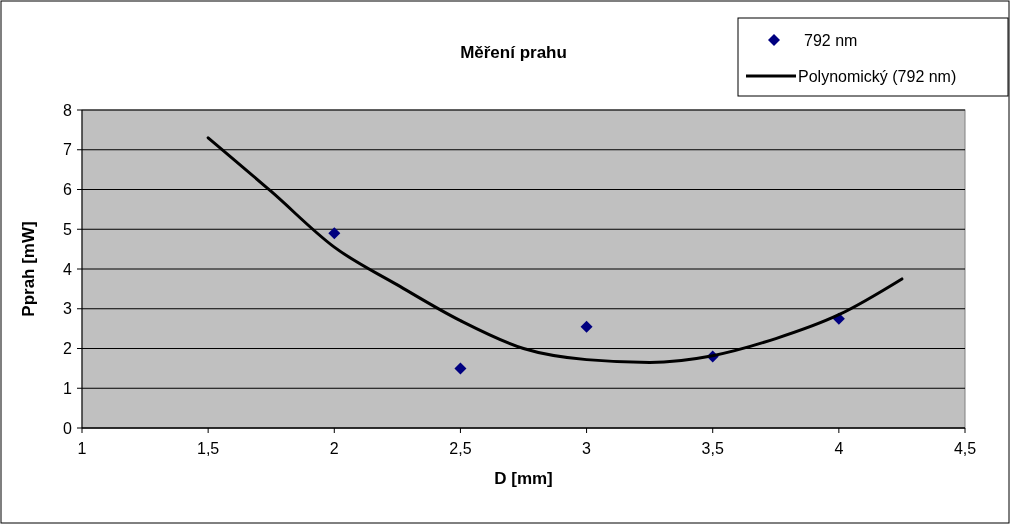 Image resolution: width=1010 pixels, height=524 pixels. Describe the element at coordinates (965, 448) in the screenshot. I see `x-tick-label: 4,5` at that location.